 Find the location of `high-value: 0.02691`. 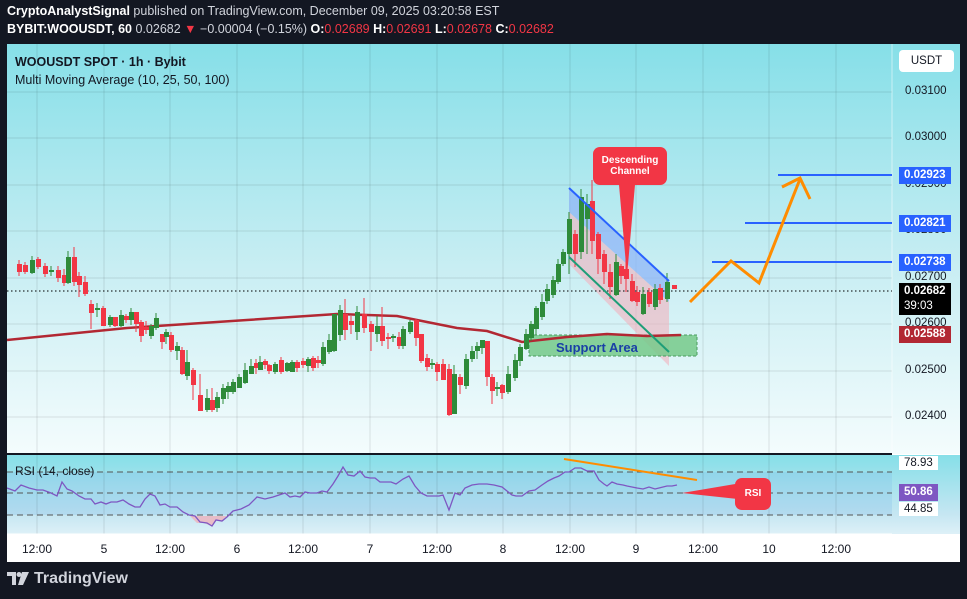

high-value: 0.02691 is located at coordinates (409, 29).